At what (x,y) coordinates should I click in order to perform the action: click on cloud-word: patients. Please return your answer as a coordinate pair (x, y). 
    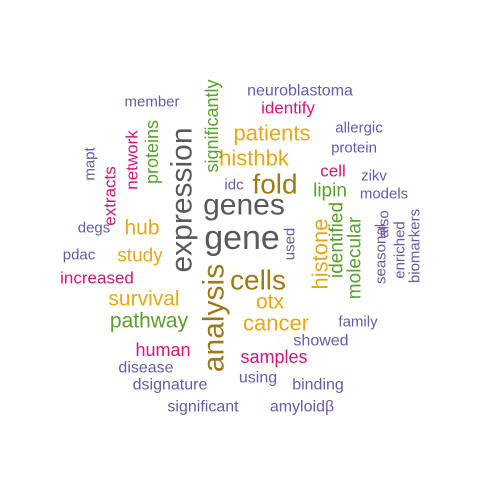
    Looking at the image, I should click on (271, 133).